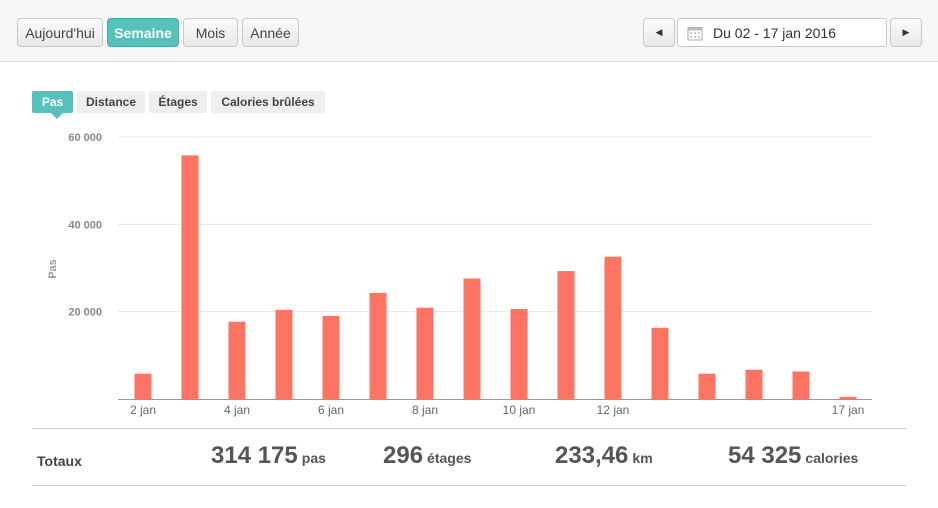  What do you see at coordinates (52, 105) in the screenshot?
I see `tab-steps: Pas` at bounding box center [52, 105].